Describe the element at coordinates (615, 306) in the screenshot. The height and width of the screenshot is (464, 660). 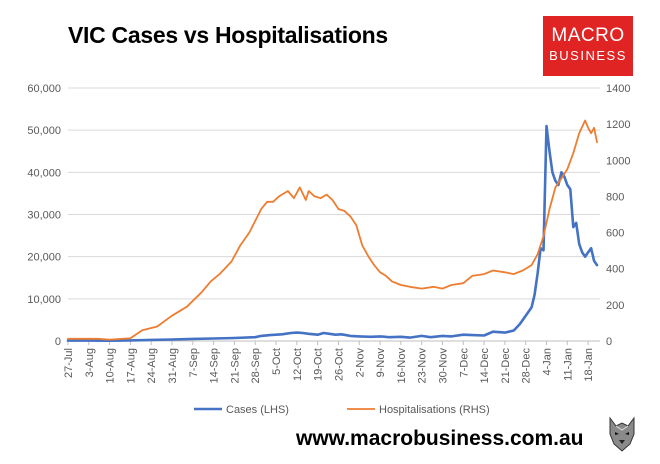
I see `right-tick-label: 200` at that location.